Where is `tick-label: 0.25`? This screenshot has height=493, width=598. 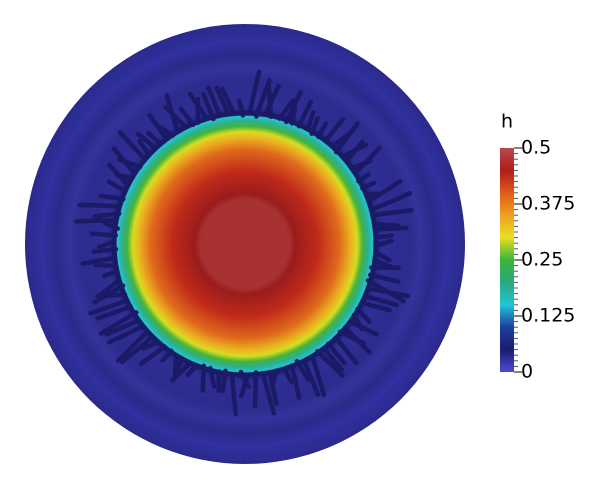 tick-label: 0.25 is located at coordinates (542, 260).